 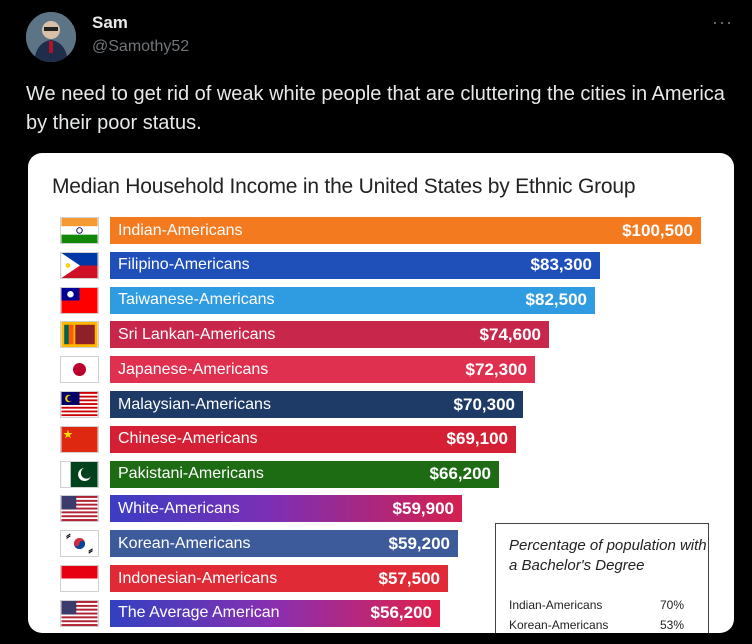 I want to click on bar: Sri Lankan-Americans $74,600, so click(x=329, y=335).